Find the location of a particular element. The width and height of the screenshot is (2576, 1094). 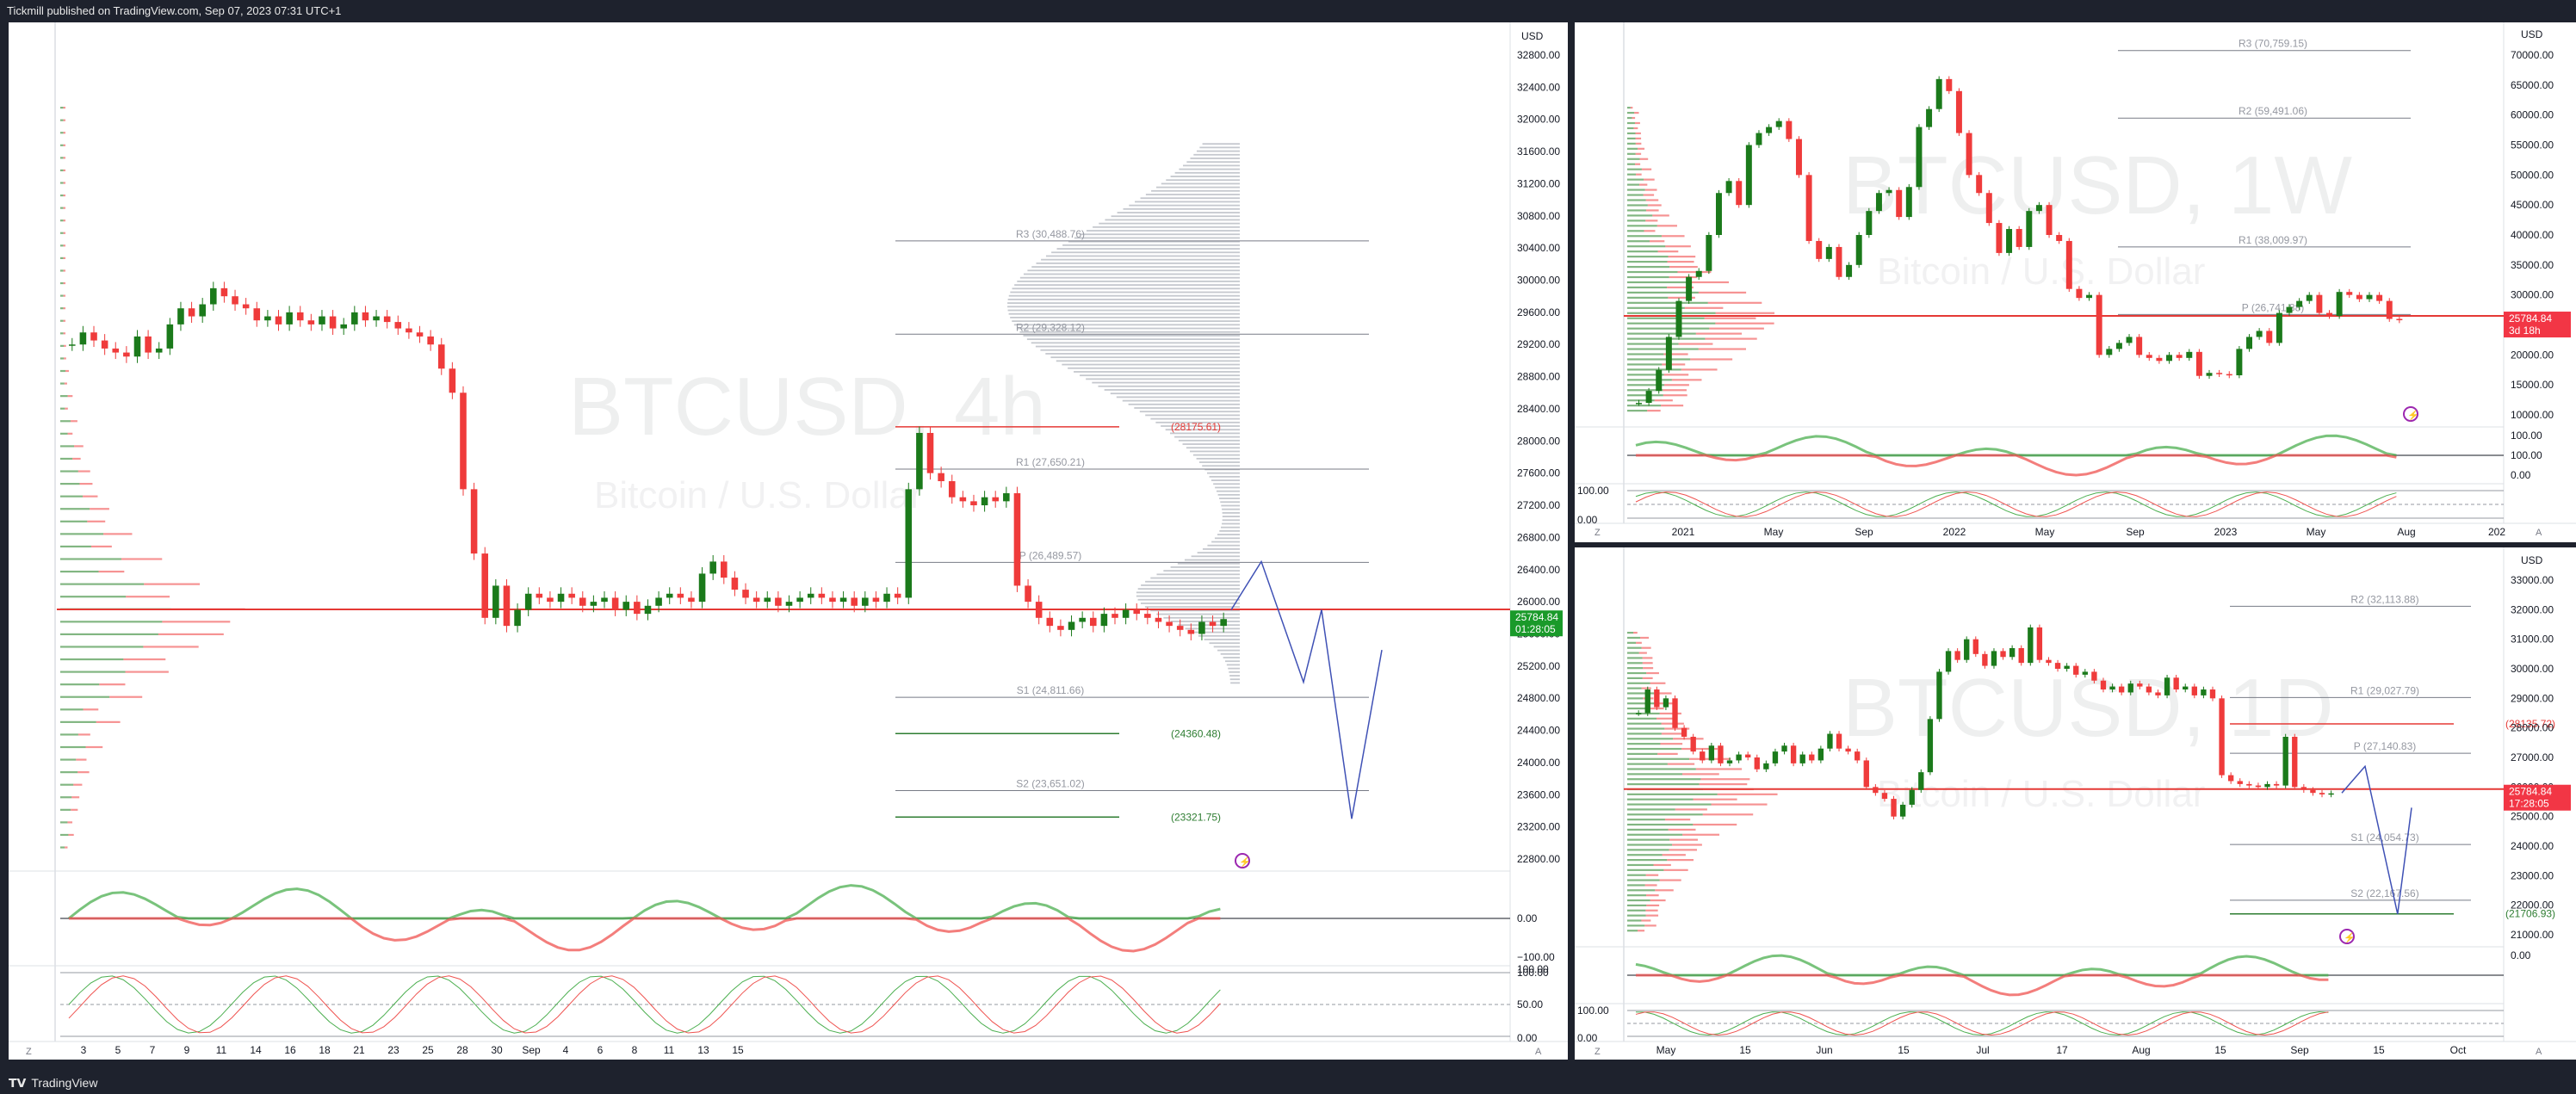

chart-4h-currency: USD is located at coordinates (1533, 36).